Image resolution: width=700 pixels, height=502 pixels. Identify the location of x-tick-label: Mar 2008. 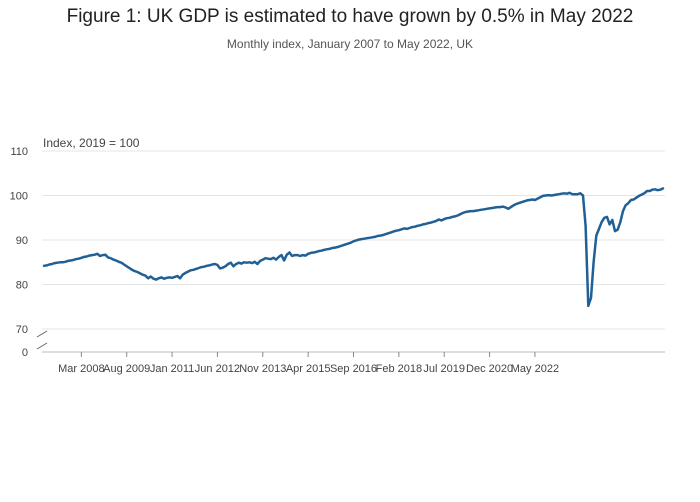
(81, 369).